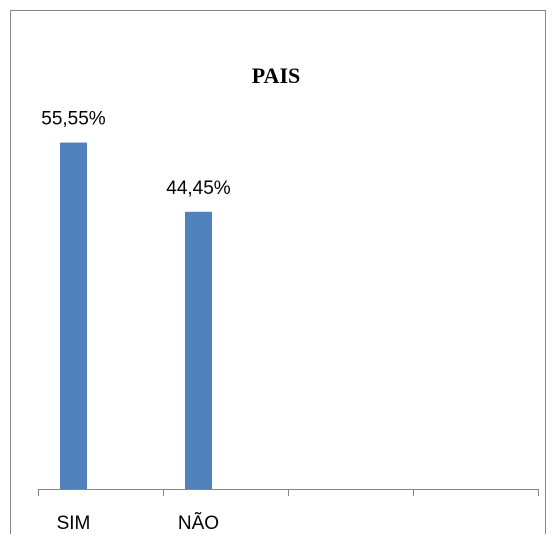  I want to click on data-label-1: 55,55%, so click(73, 119).